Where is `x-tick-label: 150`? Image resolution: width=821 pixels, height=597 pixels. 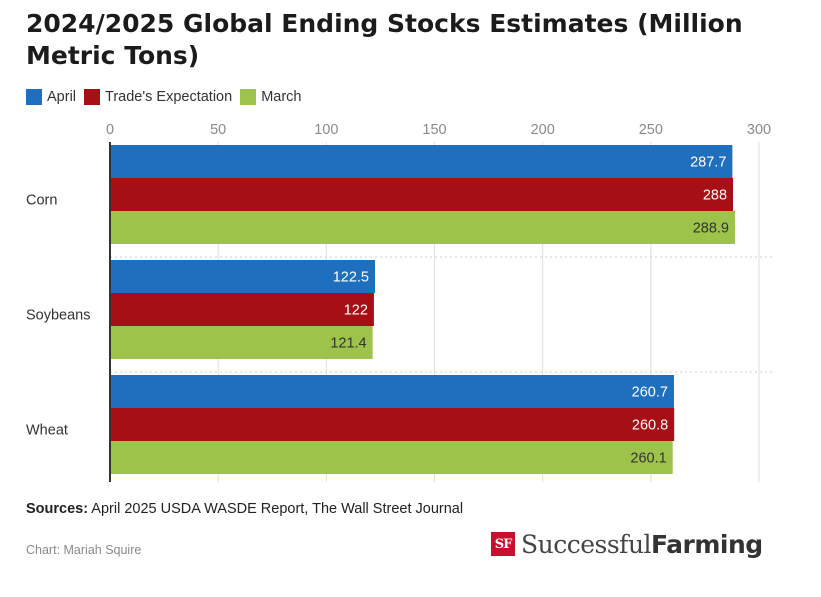
x-tick-label: 150 is located at coordinates (434, 130).